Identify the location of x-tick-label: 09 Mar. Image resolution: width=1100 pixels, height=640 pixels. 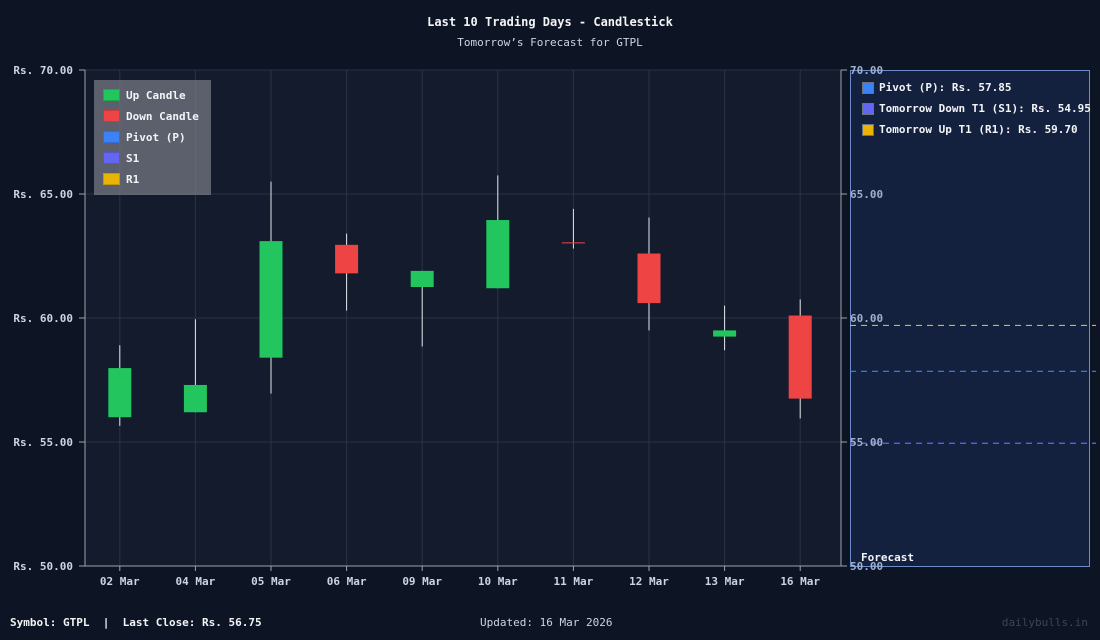
(422, 581).